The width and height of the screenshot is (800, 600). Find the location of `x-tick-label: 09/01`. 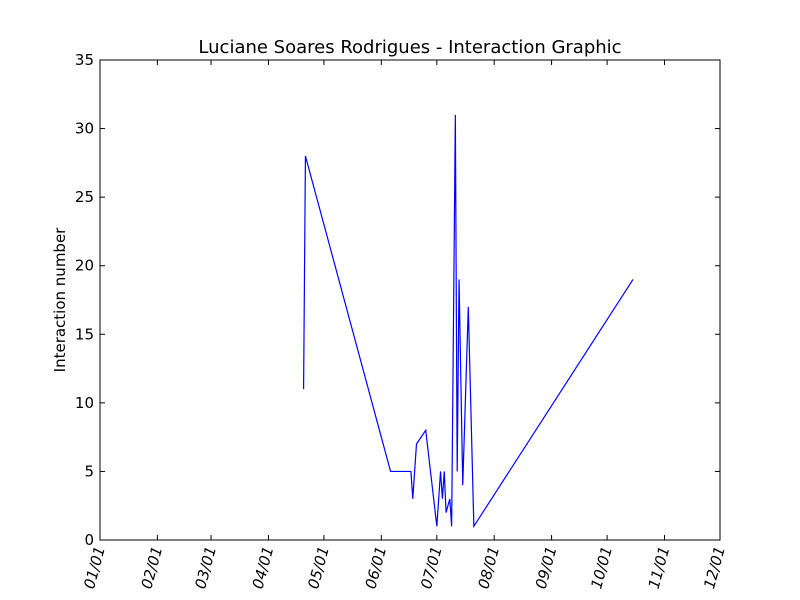

x-tick-label: 09/01 is located at coordinates (546, 567).